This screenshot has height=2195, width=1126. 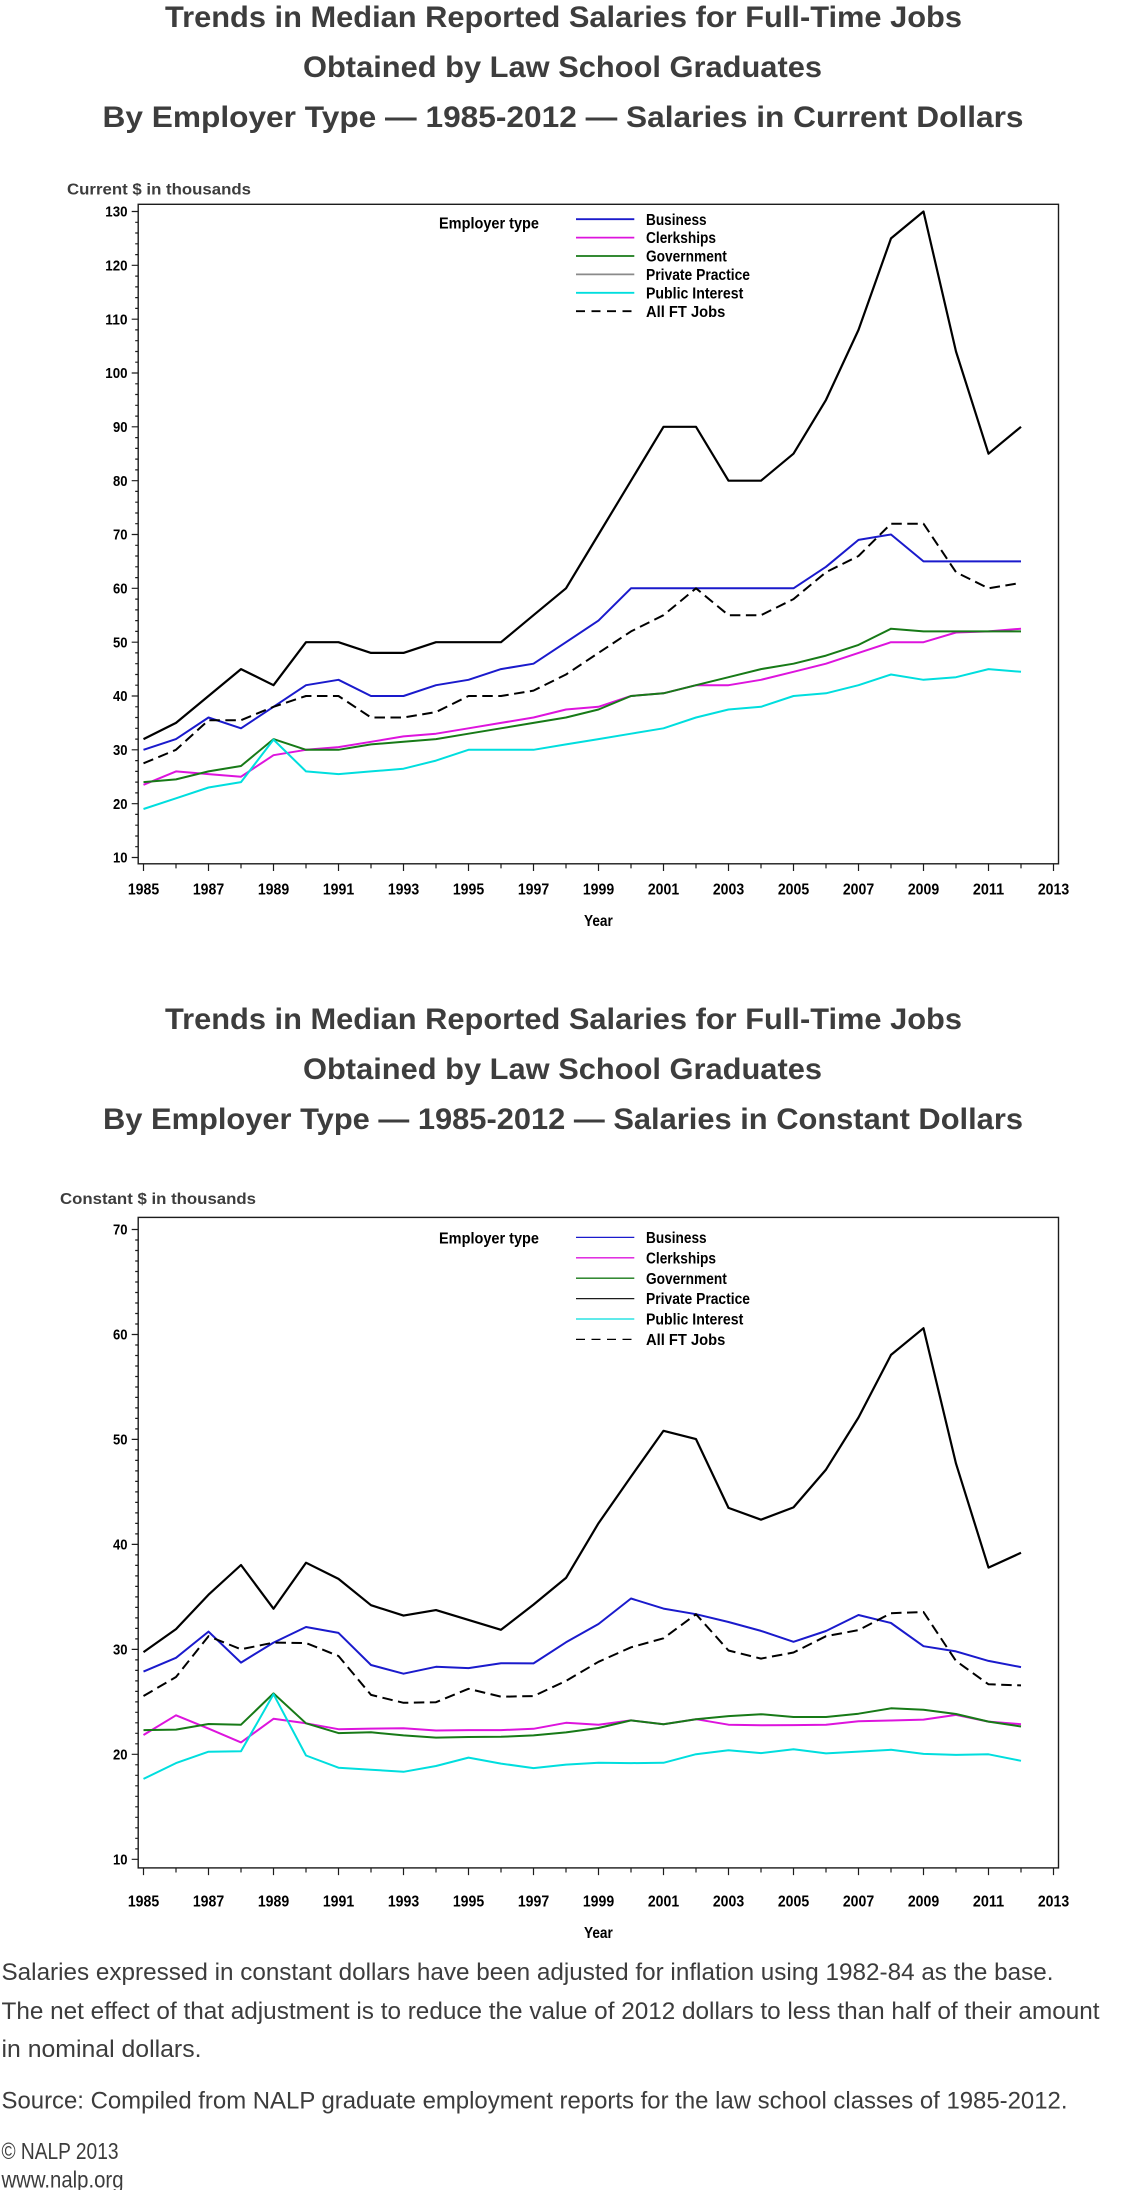 I want to click on svg-text: Current $ in thousands, so click(x=159, y=190).